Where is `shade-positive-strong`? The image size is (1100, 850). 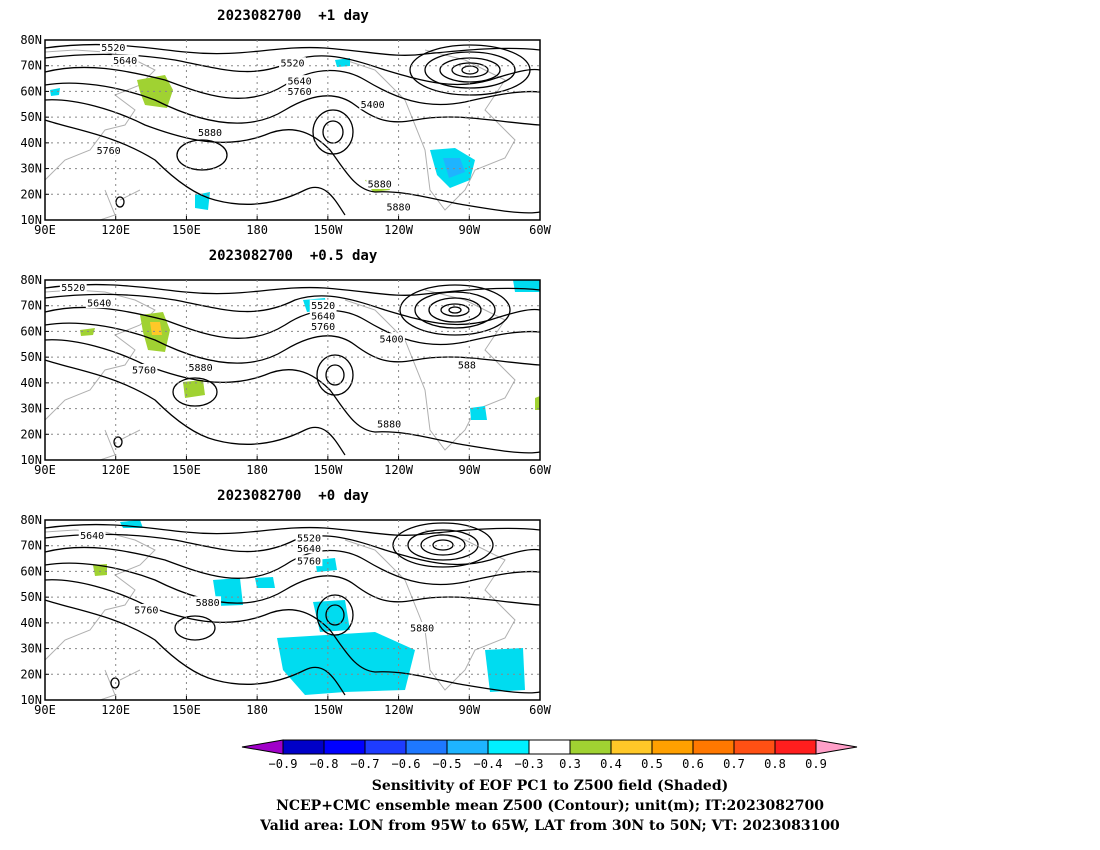 shade-positive-strong is located at coordinates (156, 328).